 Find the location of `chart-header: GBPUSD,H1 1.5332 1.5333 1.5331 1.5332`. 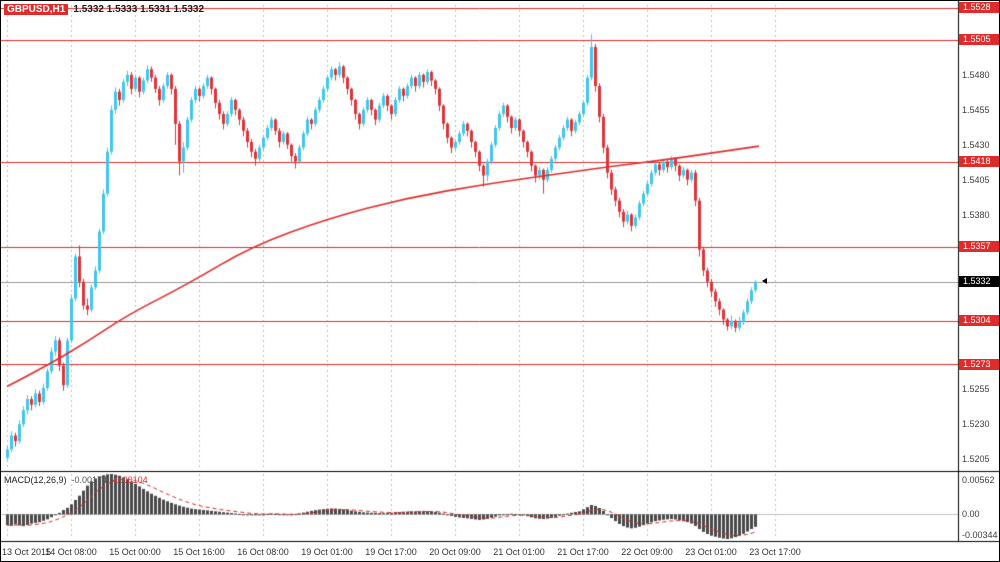

chart-header: GBPUSD,H1 1.5332 1.5333 1.5331 1.5332 is located at coordinates (104, 9).